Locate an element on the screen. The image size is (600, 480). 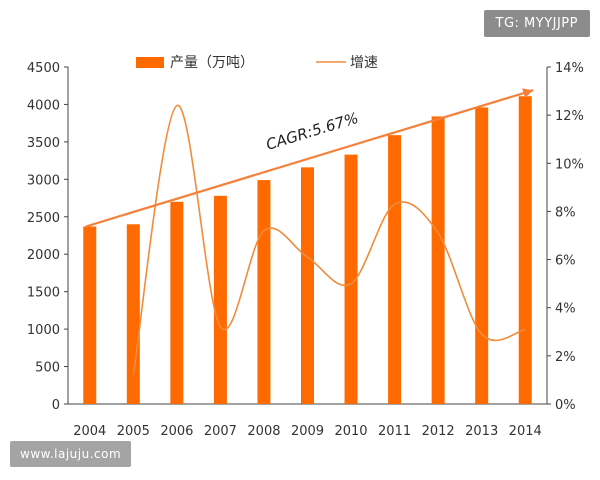
legend-bar-label: 产量（万吨） is located at coordinates (212, 63).